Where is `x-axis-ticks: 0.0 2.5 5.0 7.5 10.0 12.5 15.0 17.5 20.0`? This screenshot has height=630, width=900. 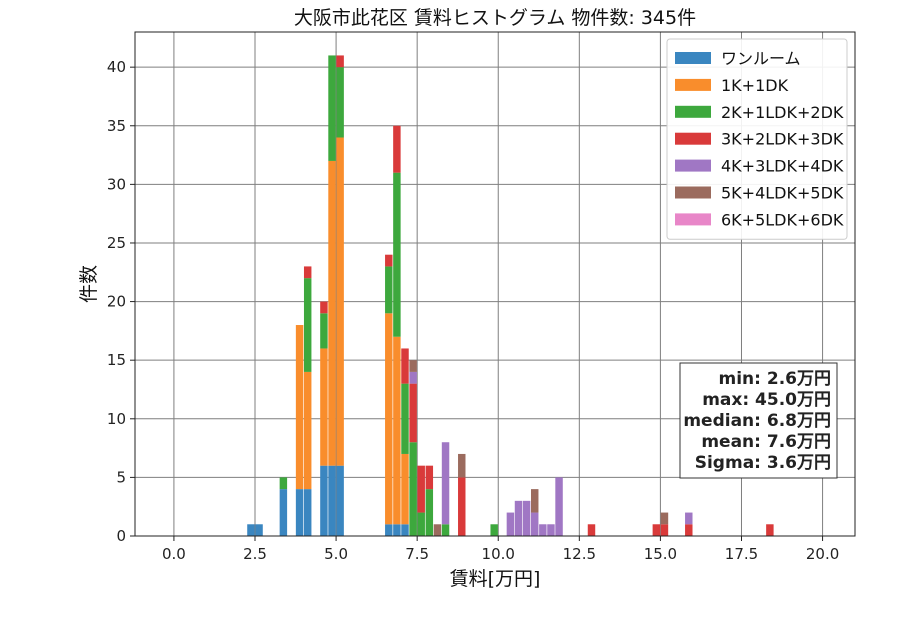
x-axis-ticks: 0.0 2.5 5.0 7.5 10.0 12.5 15.0 17.5 20.0 is located at coordinates (500, 549).